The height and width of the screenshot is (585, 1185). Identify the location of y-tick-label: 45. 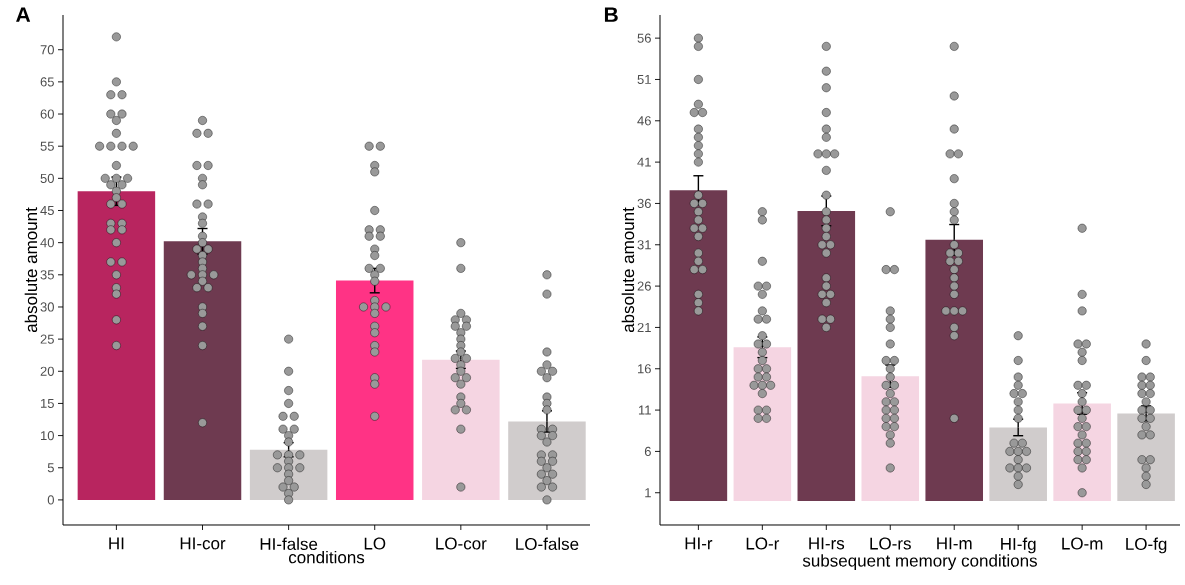
(47, 210).